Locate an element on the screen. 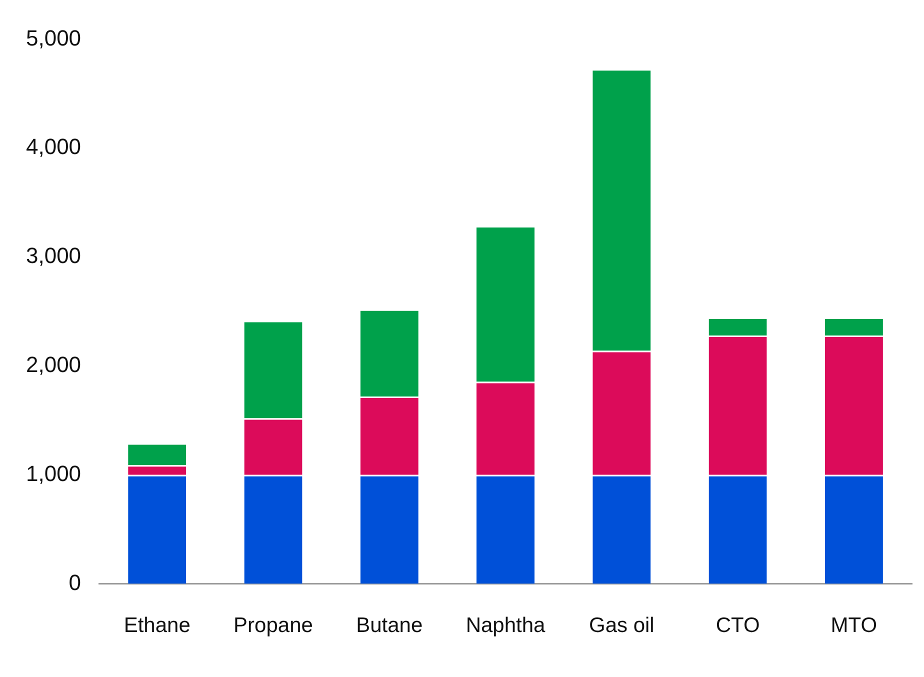 The image size is (924, 677). y-tick-label: 5,000 is located at coordinates (54, 37).